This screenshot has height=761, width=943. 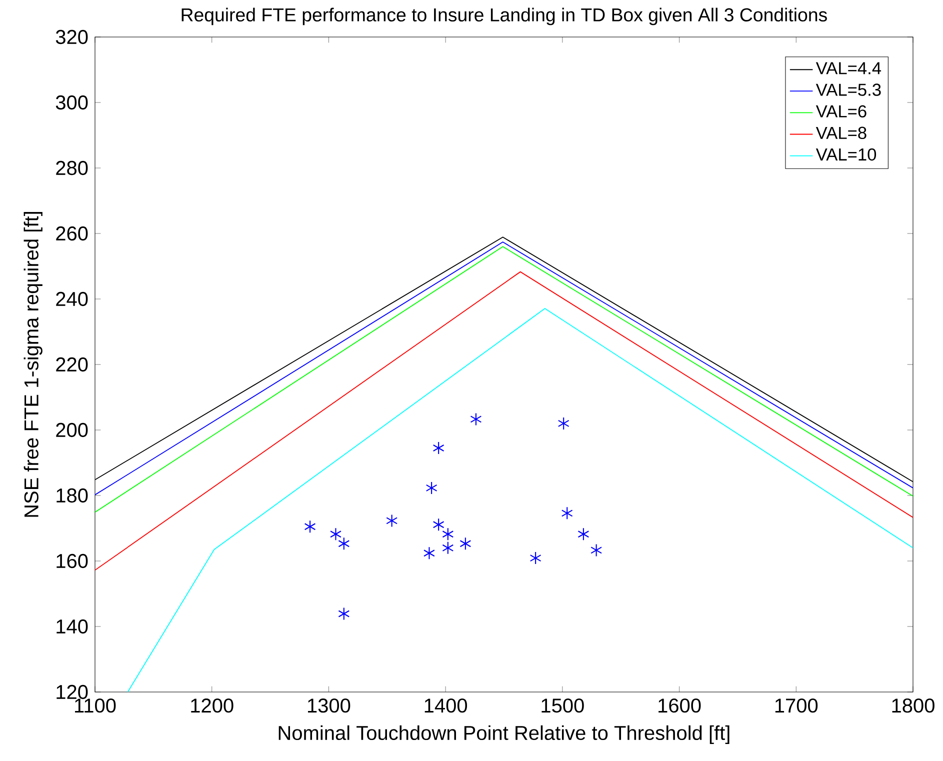 I want to click on legend-label: VAL=8, so click(x=841, y=133).